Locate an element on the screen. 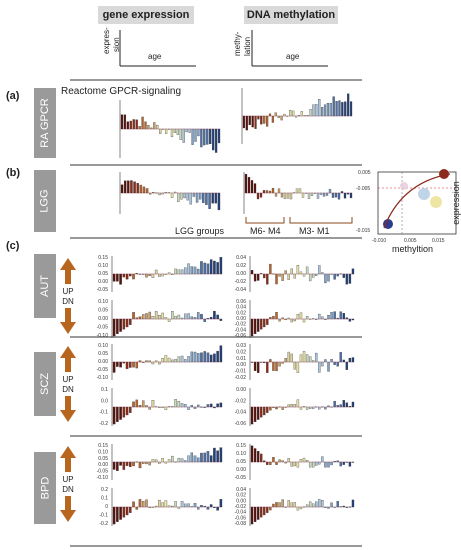 This screenshot has width=461, height=550. up-label: UP is located at coordinates (67, 379).